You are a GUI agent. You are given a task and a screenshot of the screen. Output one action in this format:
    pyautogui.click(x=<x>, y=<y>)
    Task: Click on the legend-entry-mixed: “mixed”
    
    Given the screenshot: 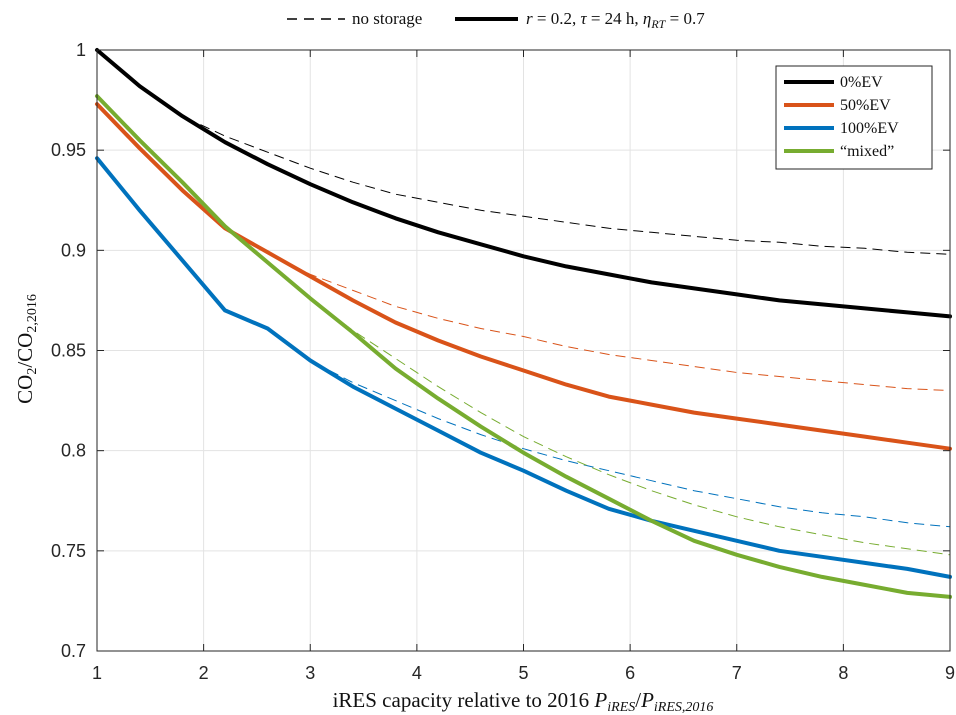 What is the action you would take?
    pyautogui.click(x=867, y=151)
    